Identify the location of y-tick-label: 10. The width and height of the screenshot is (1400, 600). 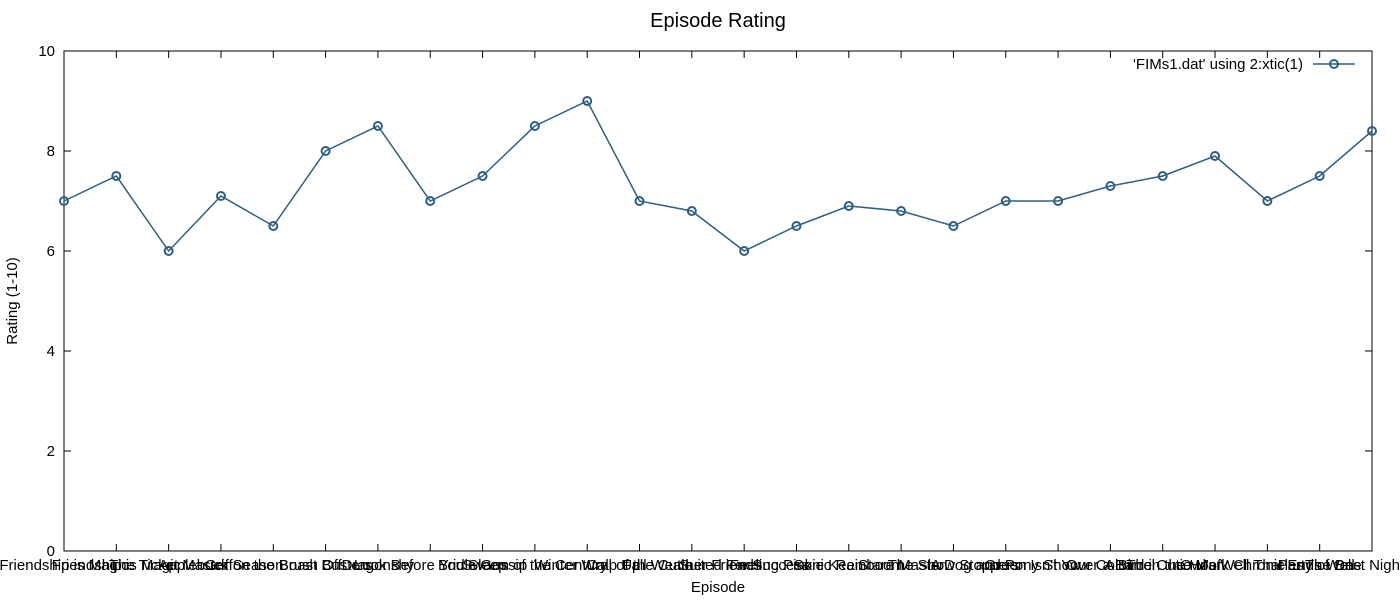
(46, 51).